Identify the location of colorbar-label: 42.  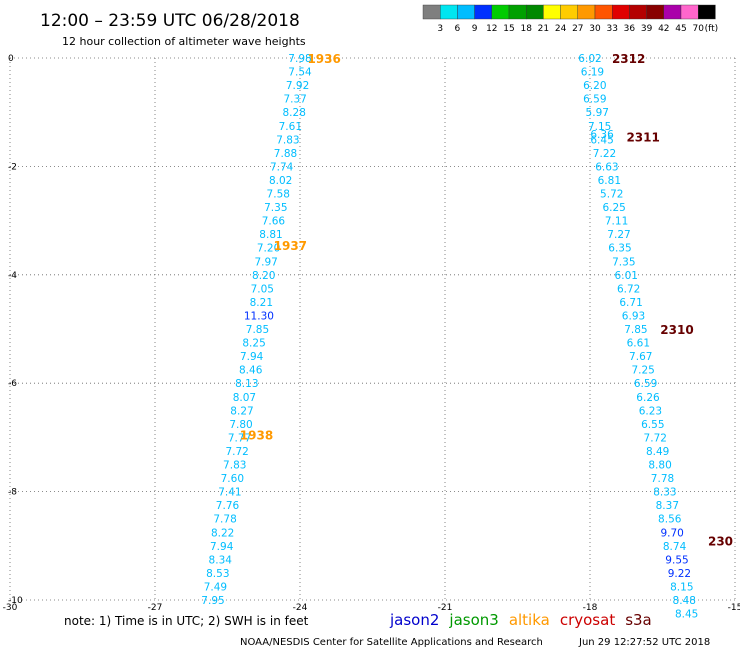
(663, 29).